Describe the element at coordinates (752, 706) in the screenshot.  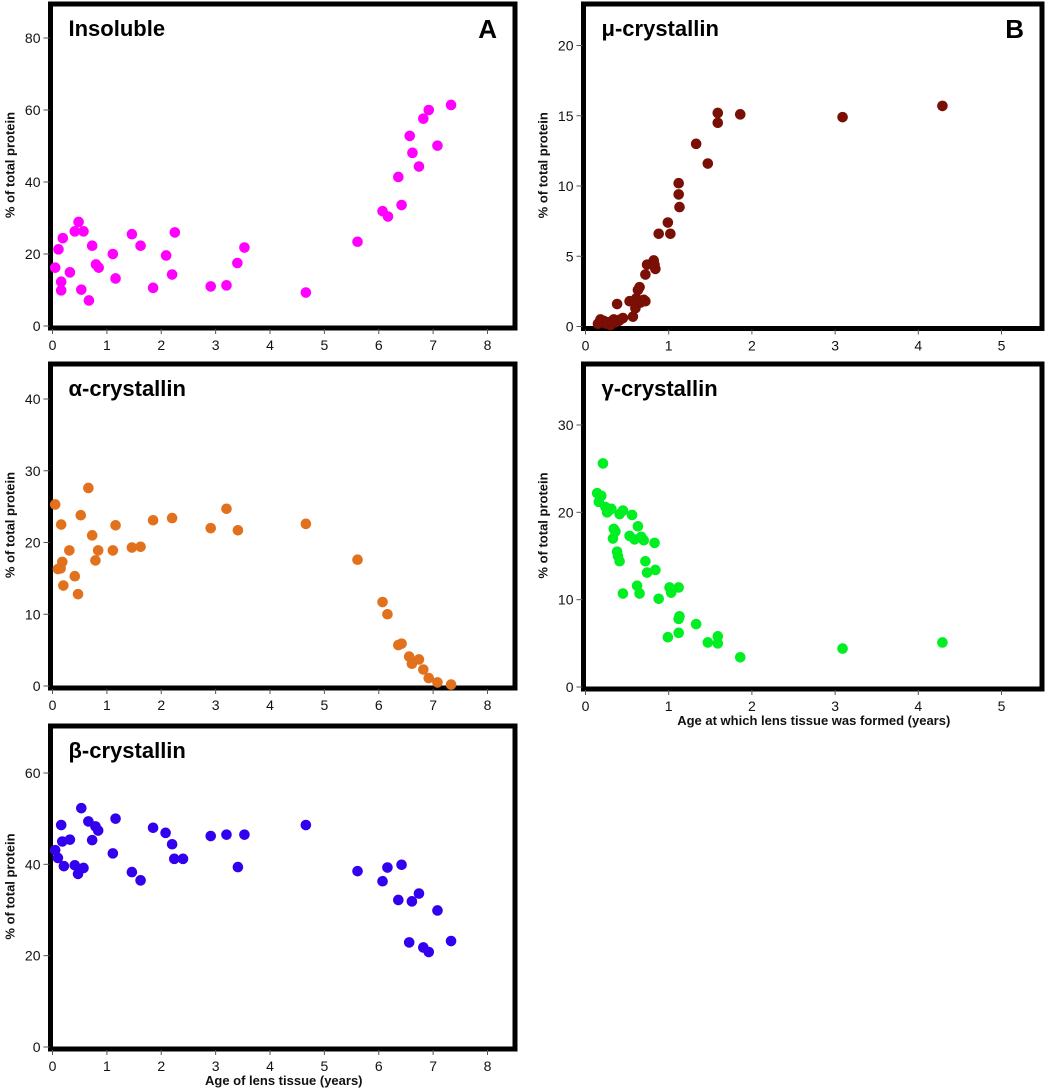
I see `x-tick-label: 2` at that location.